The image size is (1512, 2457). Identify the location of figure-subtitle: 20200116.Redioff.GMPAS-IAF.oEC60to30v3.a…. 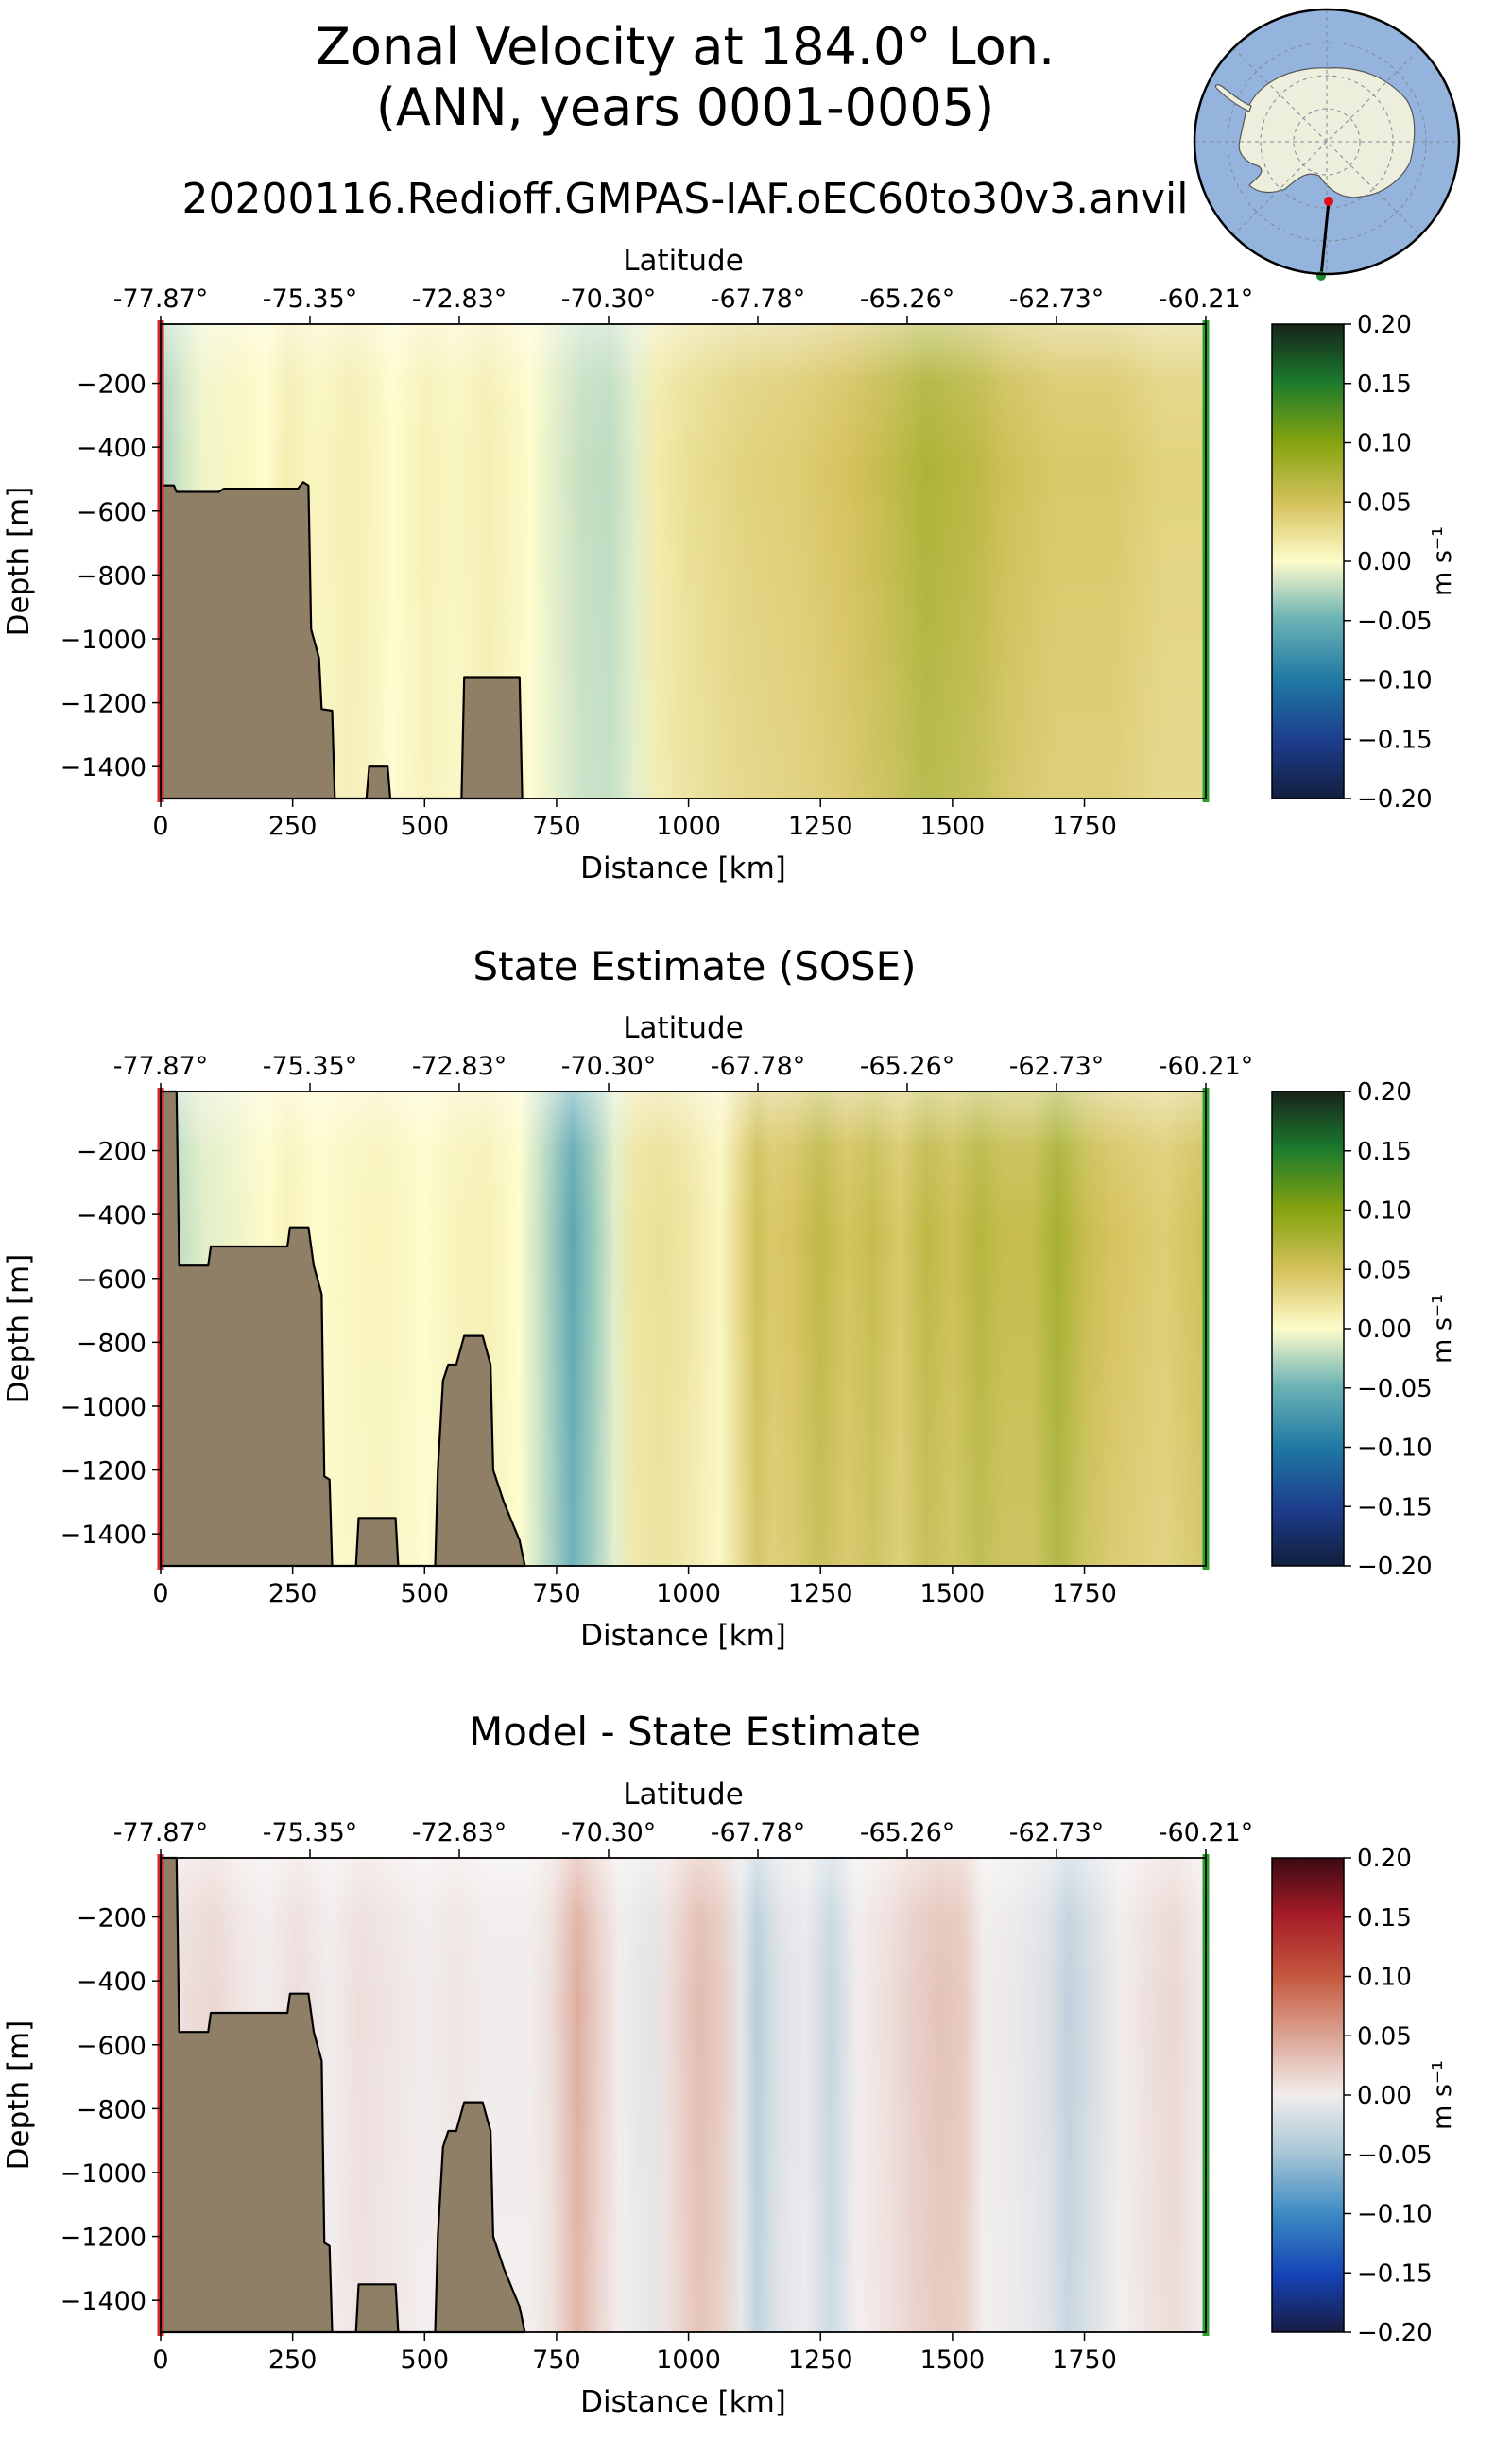
(685, 199).